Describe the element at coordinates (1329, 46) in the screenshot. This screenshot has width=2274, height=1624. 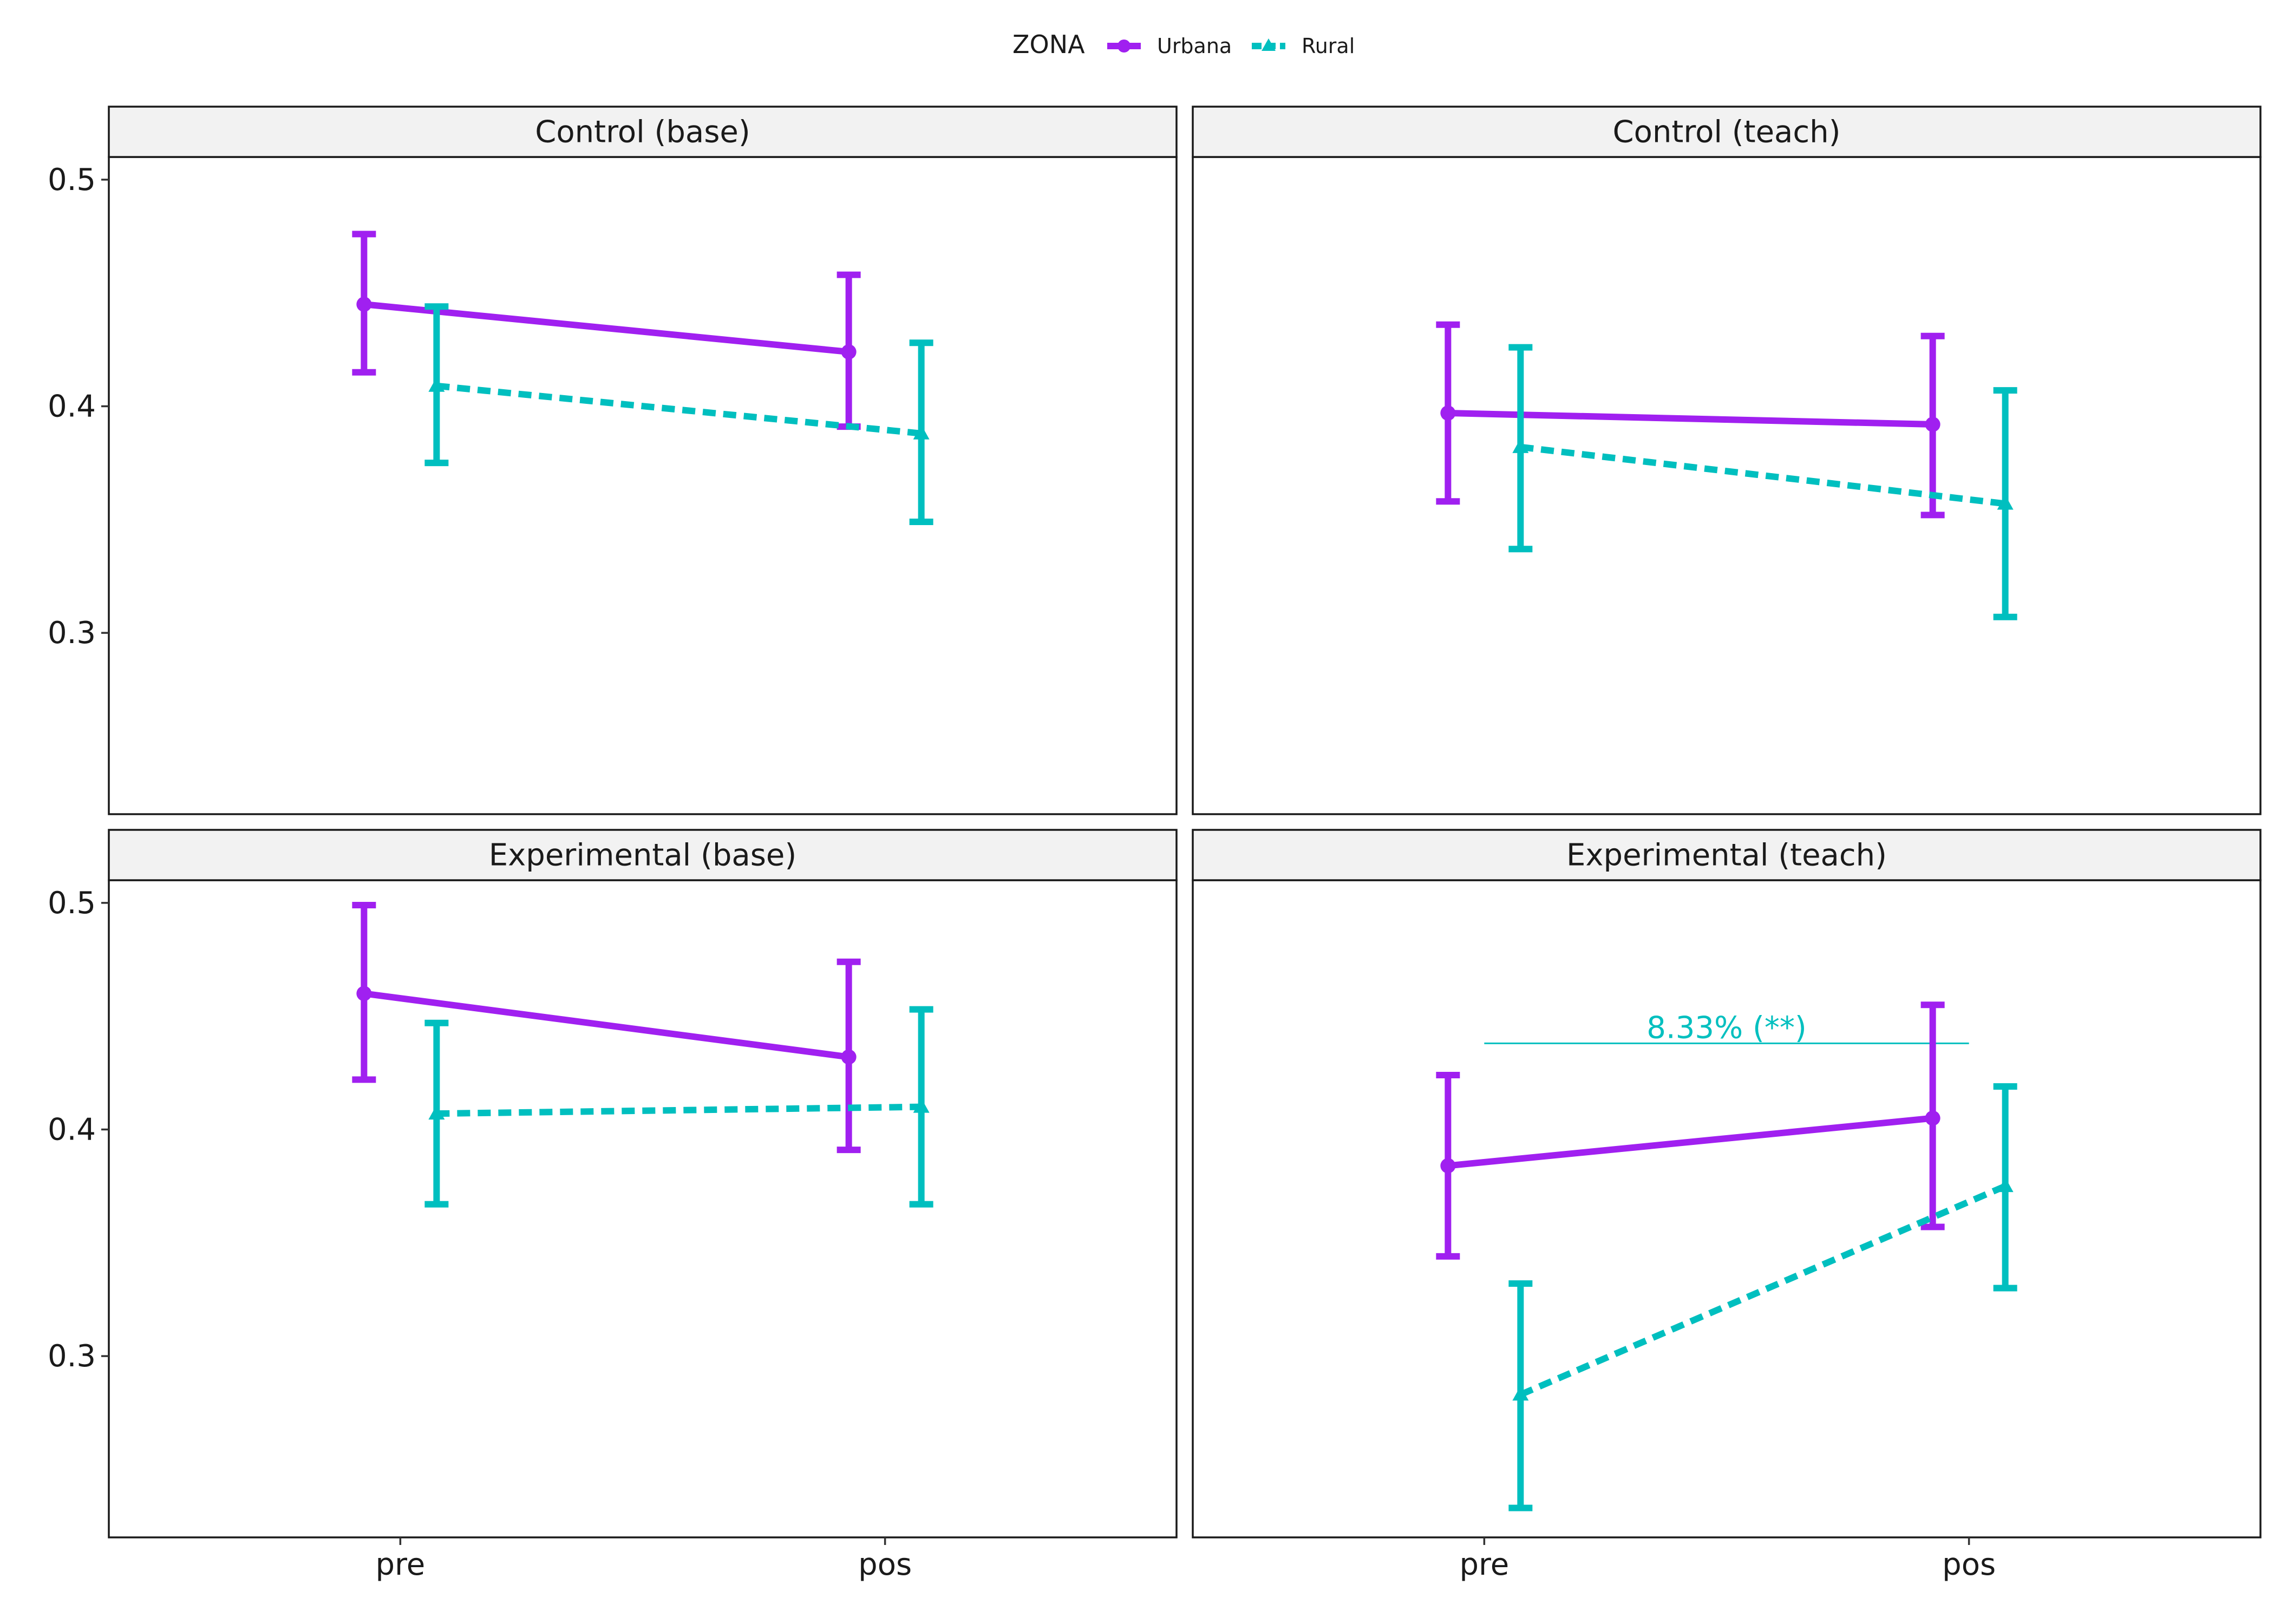
I see `legend-entry-label: Rural` at that location.